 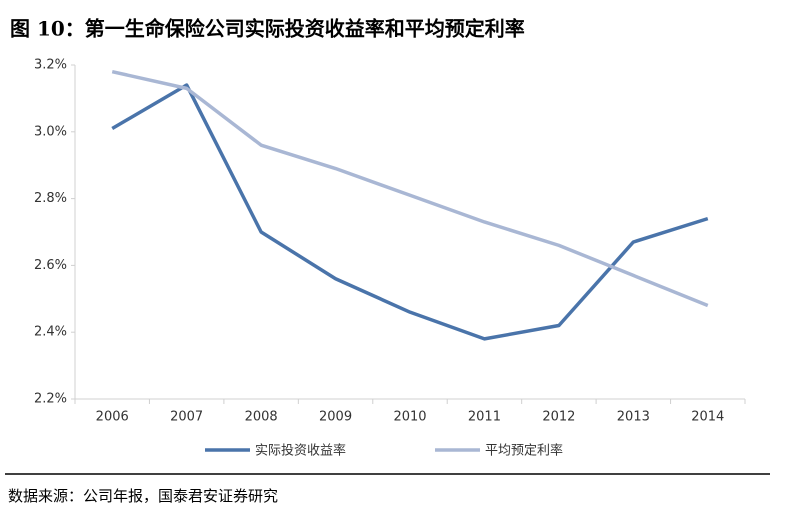 What do you see at coordinates (267, 29) in the screenshot?
I see `chart-title: 图 10：第一生命保险公司实际投资收益率和平均预定利率` at bounding box center [267, 29].